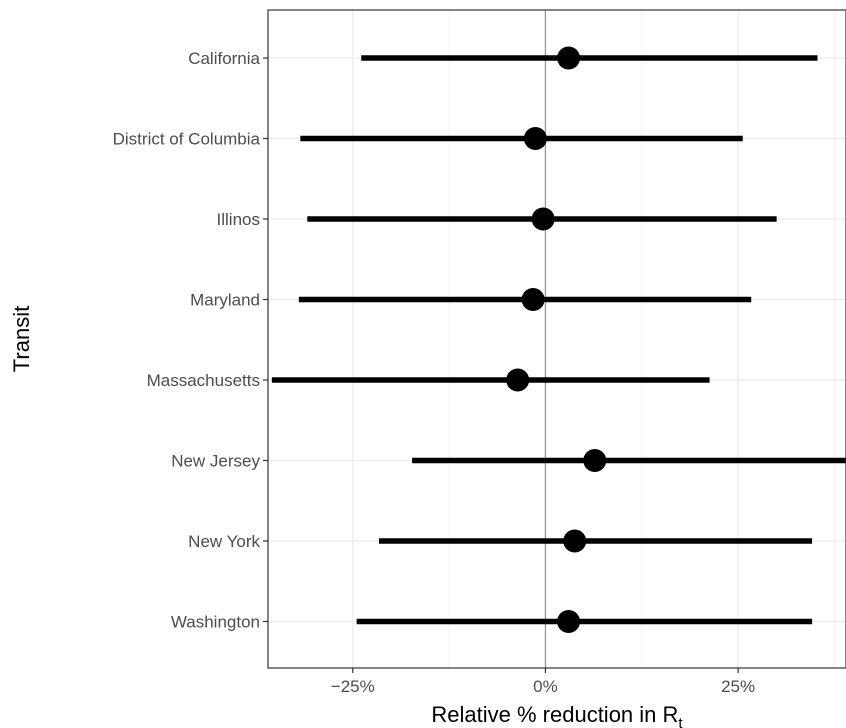 This screenshot has width=846, height=728. Describe the element at coordinates (224, 58) in the screenshot. I see `y-tick-label: California` at that location.